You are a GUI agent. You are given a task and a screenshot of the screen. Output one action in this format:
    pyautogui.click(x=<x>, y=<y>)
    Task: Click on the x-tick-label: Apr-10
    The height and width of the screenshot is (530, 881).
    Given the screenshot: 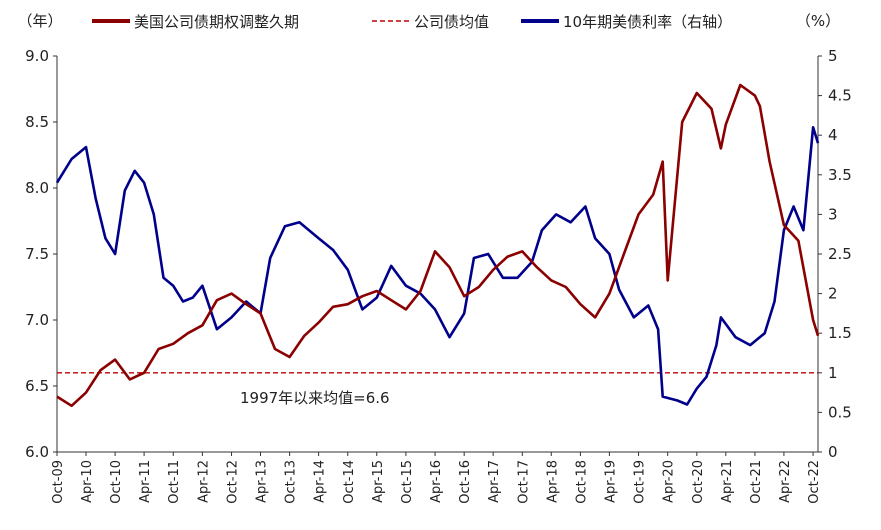 What is the action you would take?
    pyautogui.click(x=87, y=481)
    